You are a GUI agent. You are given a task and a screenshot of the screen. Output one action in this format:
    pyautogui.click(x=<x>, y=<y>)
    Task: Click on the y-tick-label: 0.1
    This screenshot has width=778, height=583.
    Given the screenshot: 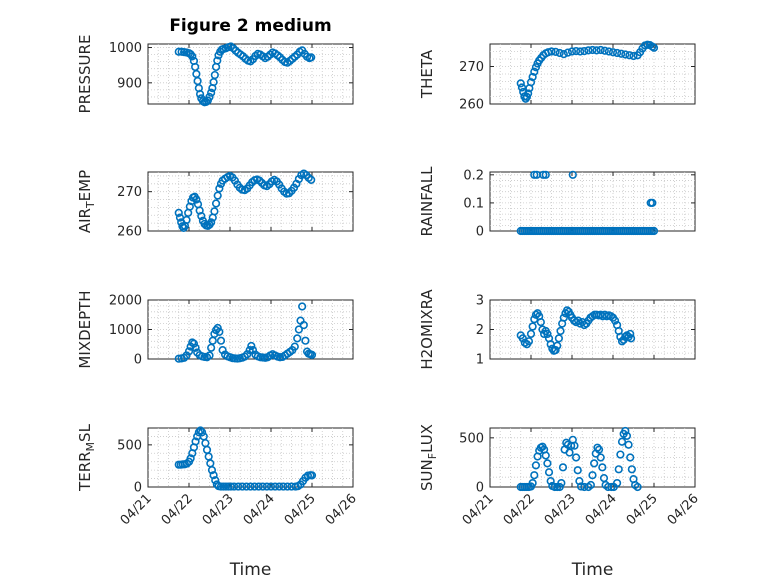 What is the action you would take?
    pyautogui.click(x=473, y=203)
    